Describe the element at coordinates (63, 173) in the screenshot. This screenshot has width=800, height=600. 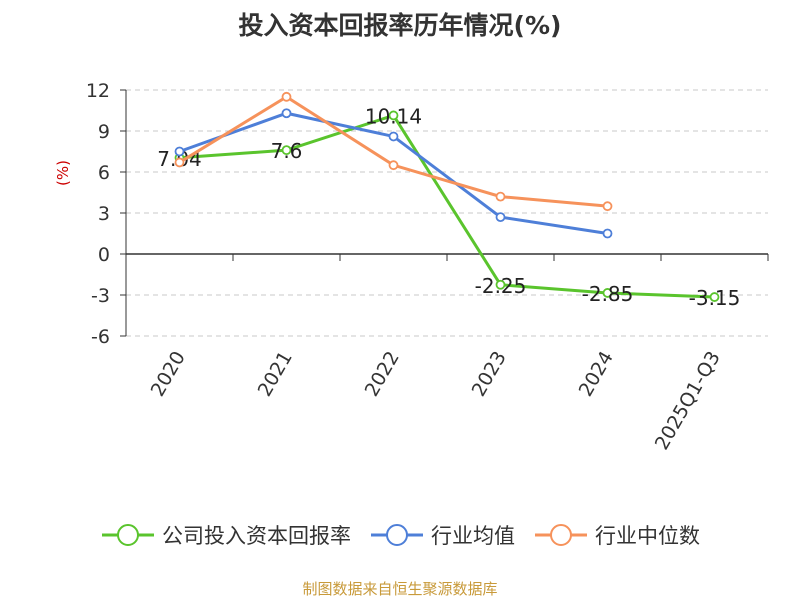
I see `y-axis-label: (%)` at that location.